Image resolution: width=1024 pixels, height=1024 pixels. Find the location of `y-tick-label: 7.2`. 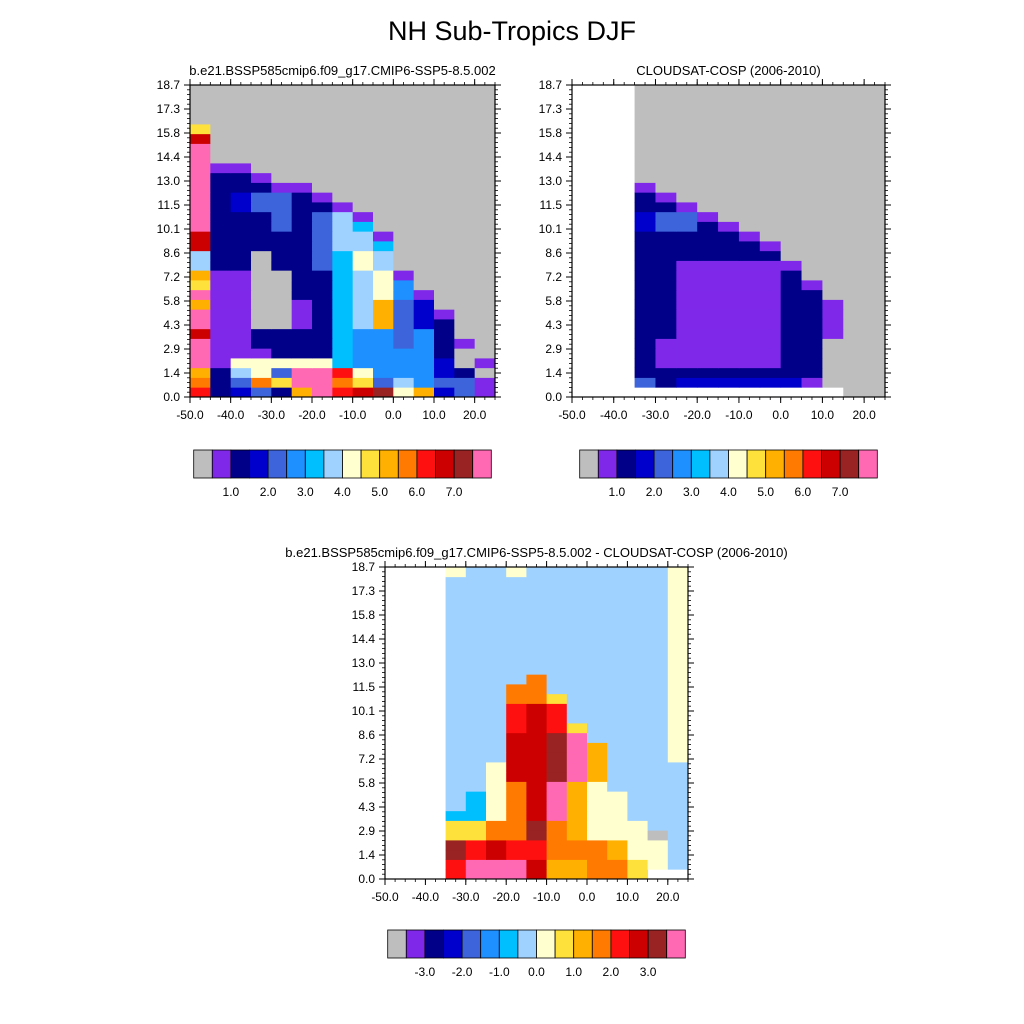

y-tick-label: 7.2 is located at coordinates (553, 277).